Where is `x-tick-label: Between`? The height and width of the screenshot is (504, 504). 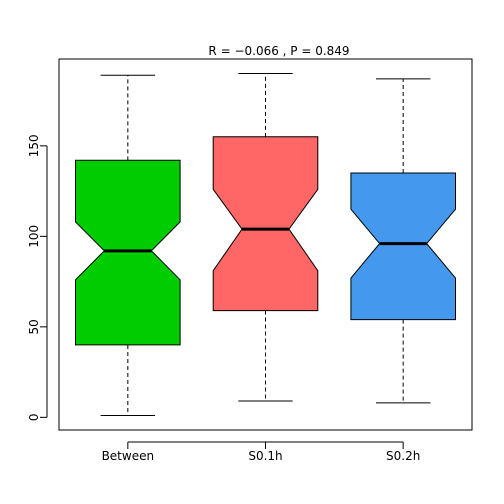 x-tick-label: Between is located at coordinates (128, 456).